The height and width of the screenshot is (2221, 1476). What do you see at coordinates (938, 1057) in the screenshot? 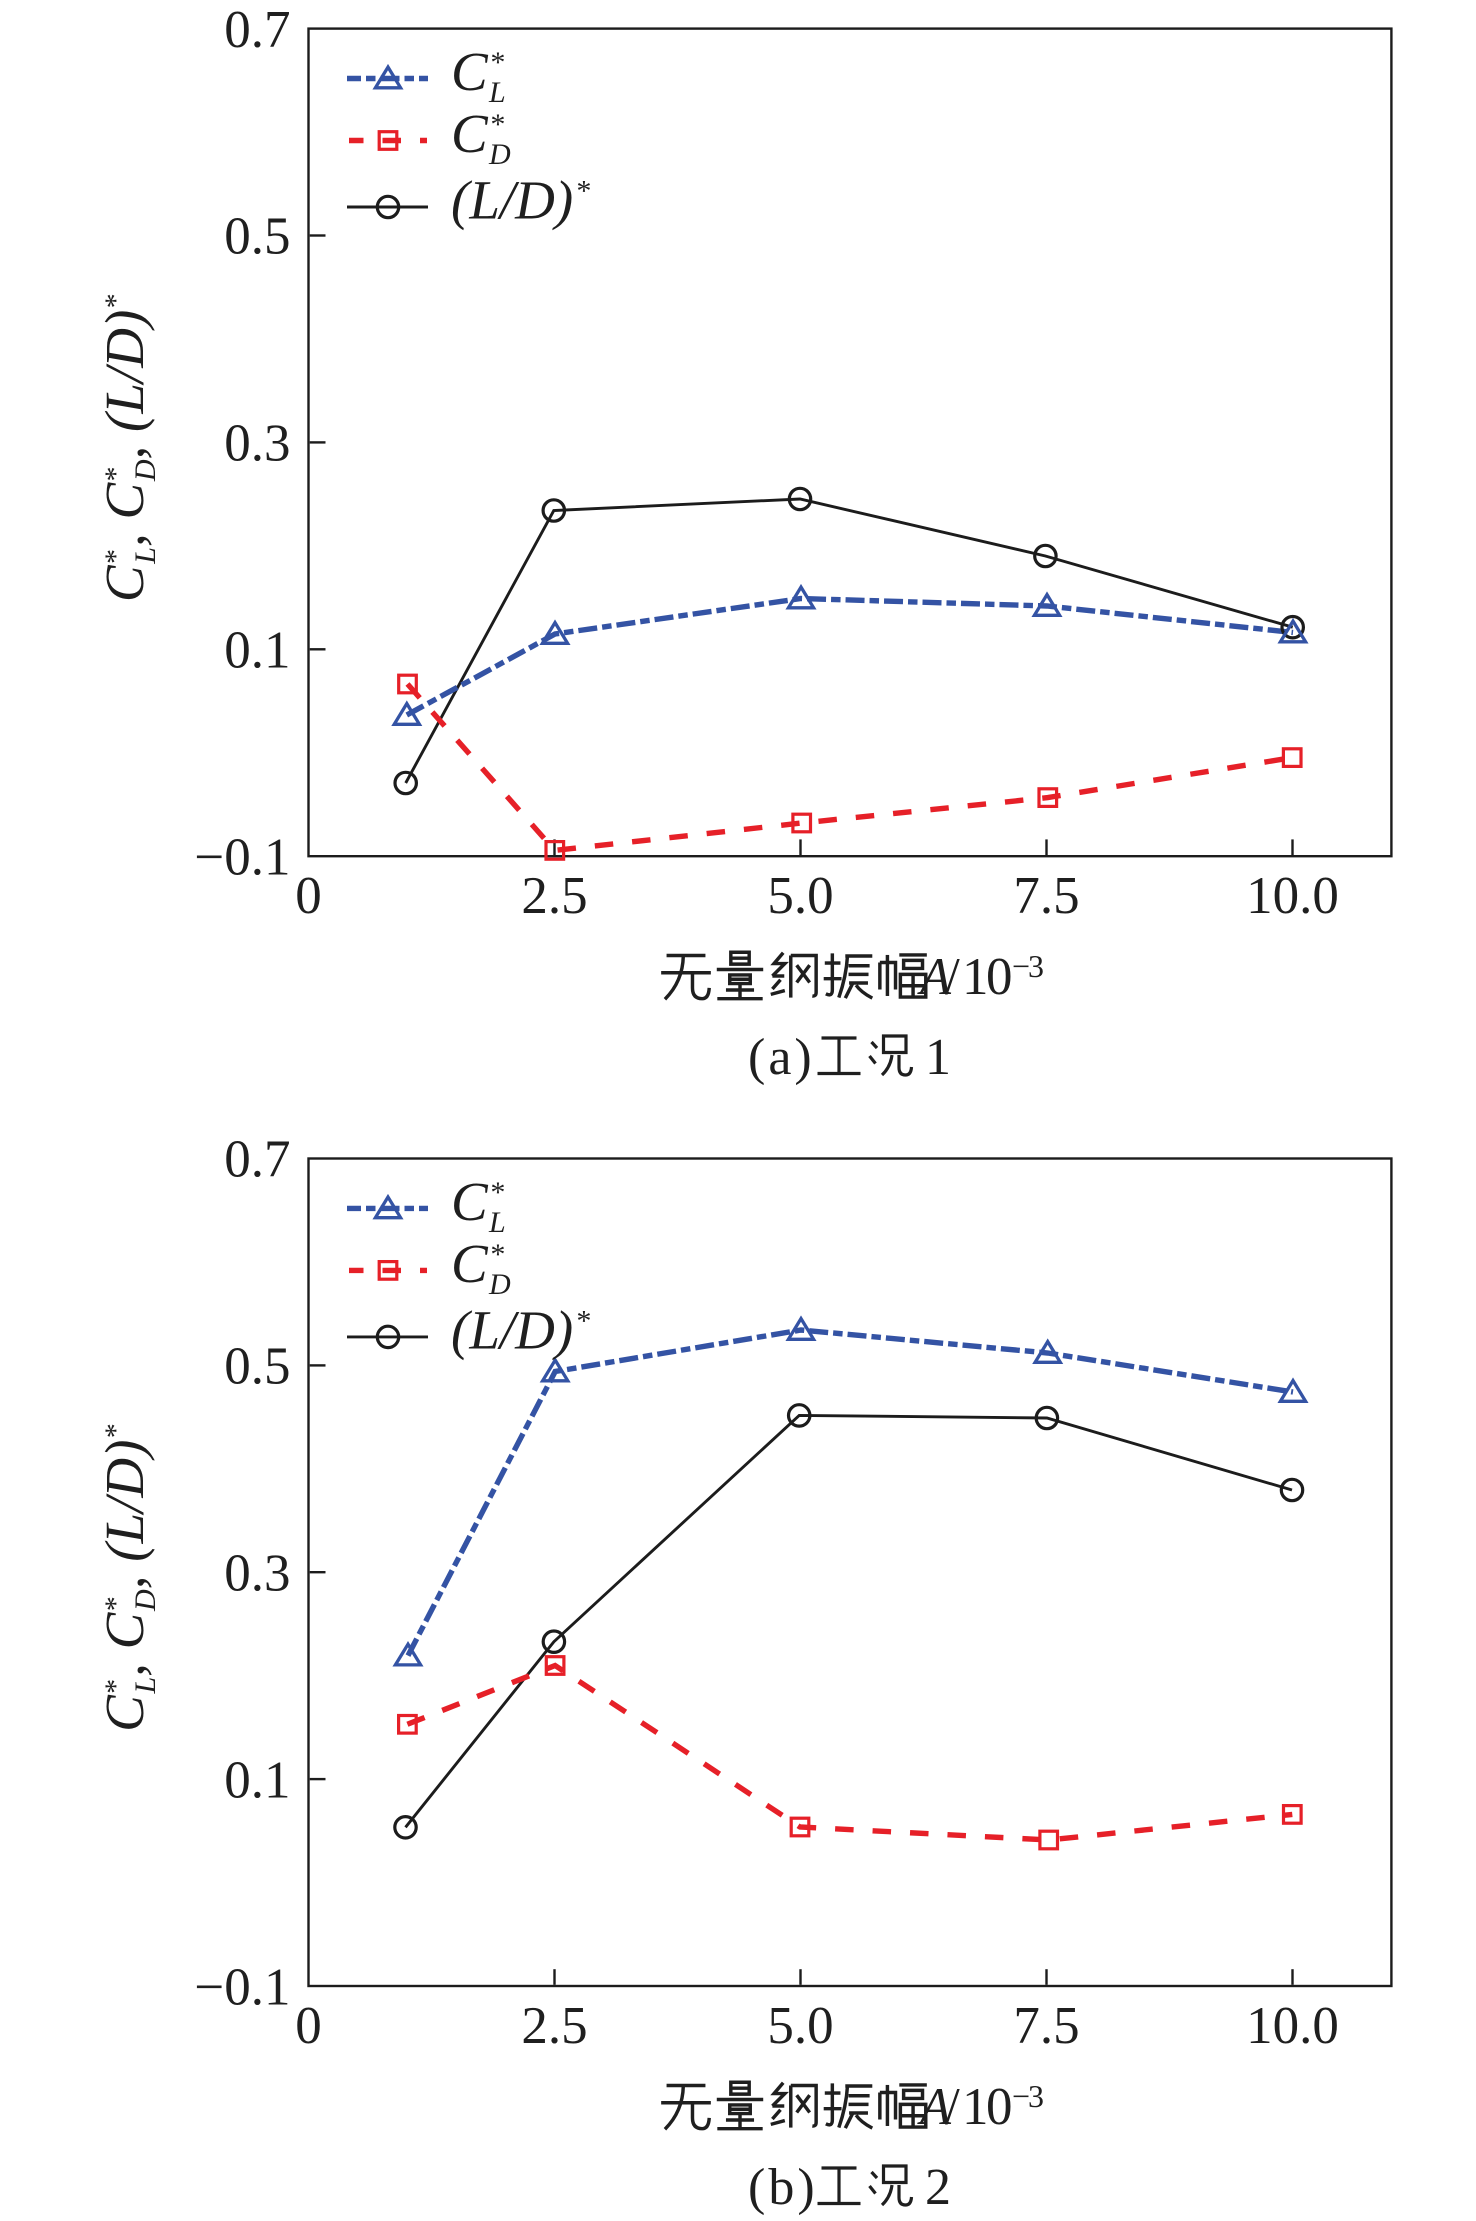
I see `svg-text: 1` at bounding box center [938, 1057].